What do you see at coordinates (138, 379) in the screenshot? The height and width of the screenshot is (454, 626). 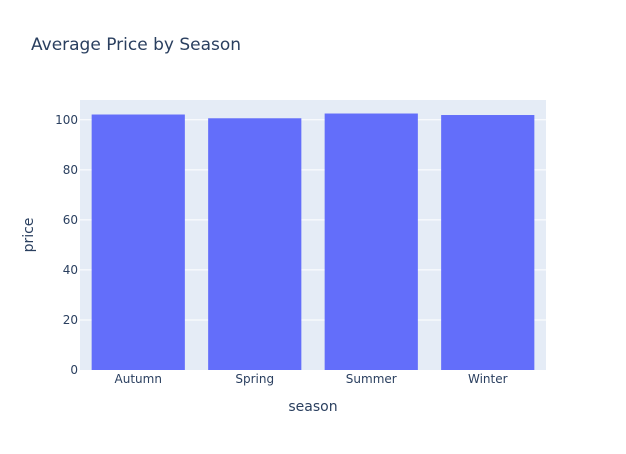 I see `x-tick-label-autumn: Autumn` at bounding box center [138, 379].